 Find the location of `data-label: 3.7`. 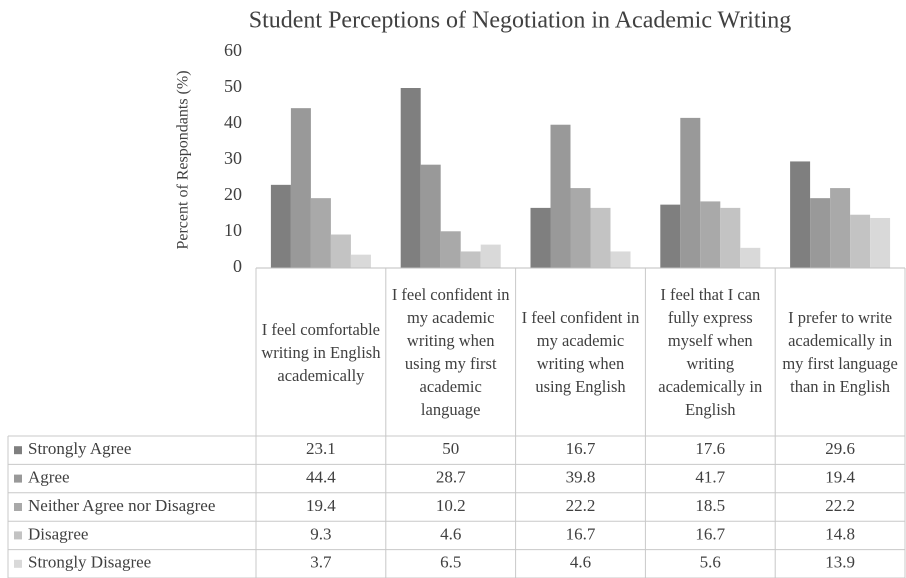

data-label: 3.7 is located at coordinates (321, 562).